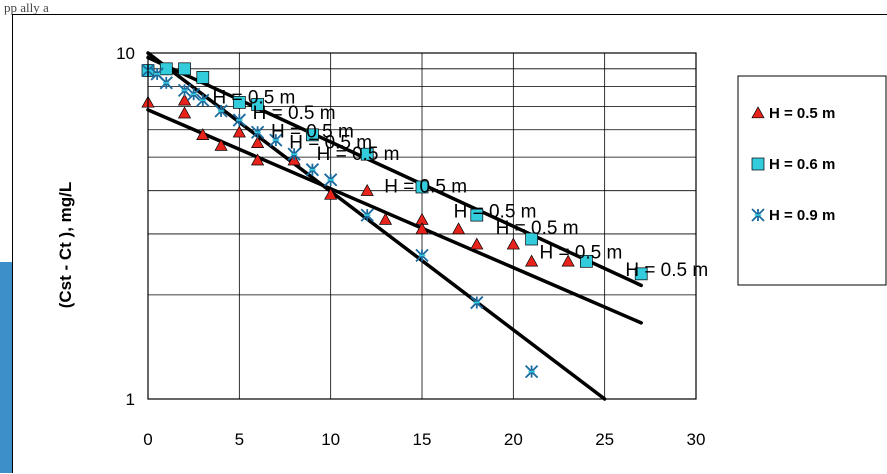 The height and width of the screenshot is (474, 887). Describe the element at coordinates (802, 113) in the screenshot. I see `legend-label: H = 0.5 m` at that location.